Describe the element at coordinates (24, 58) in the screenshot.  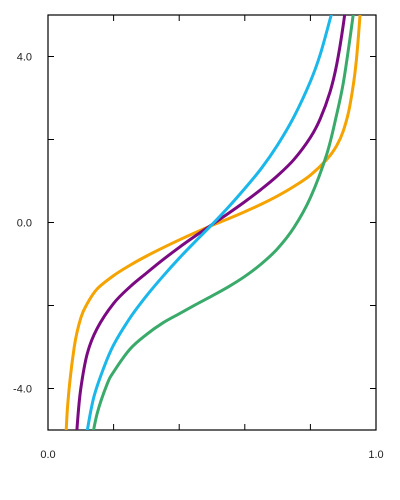
I see `y-tick-label: 4.0` at that location.